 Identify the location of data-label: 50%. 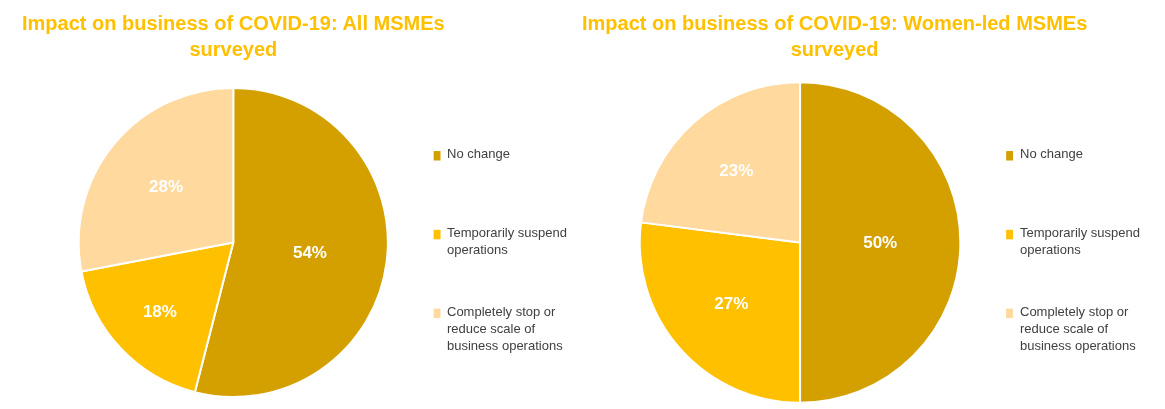
(880, 242).